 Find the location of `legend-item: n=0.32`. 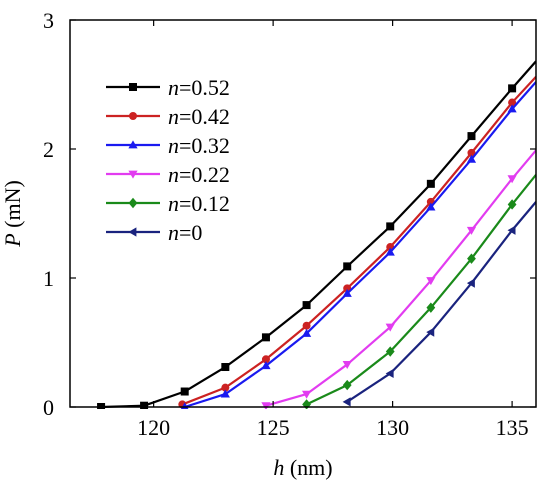

legend-item: n=0.32 is located at coordinates (168, 145).